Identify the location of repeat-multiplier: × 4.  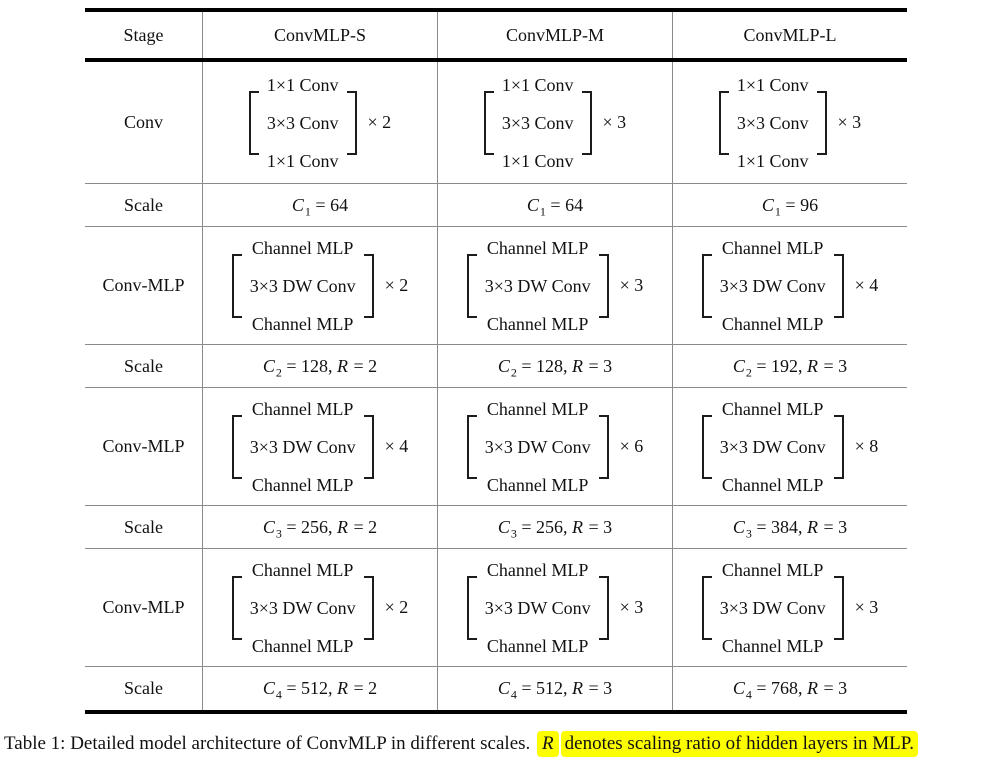
(396, 446).